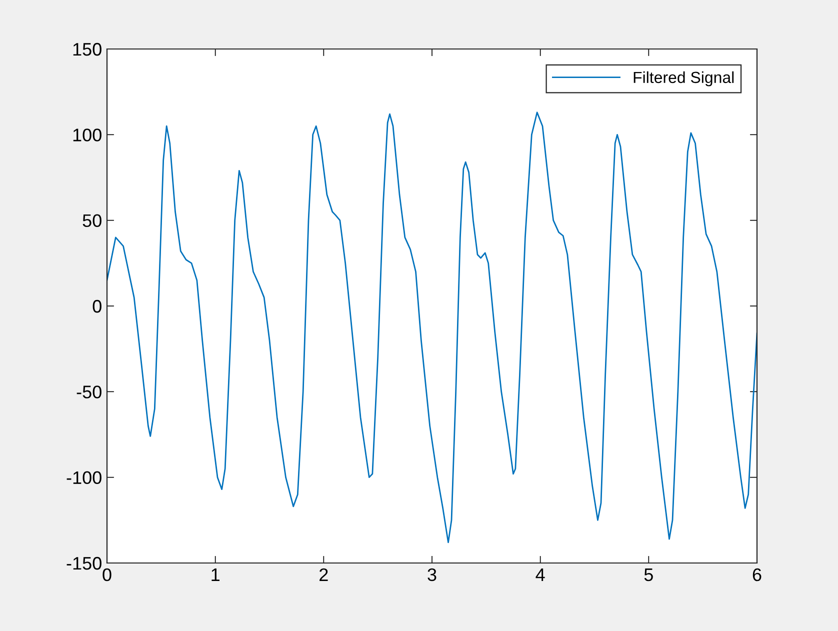 This screenshot has height=631, width=838. I want to click on x-tick-label: 1, so click(216, 574).